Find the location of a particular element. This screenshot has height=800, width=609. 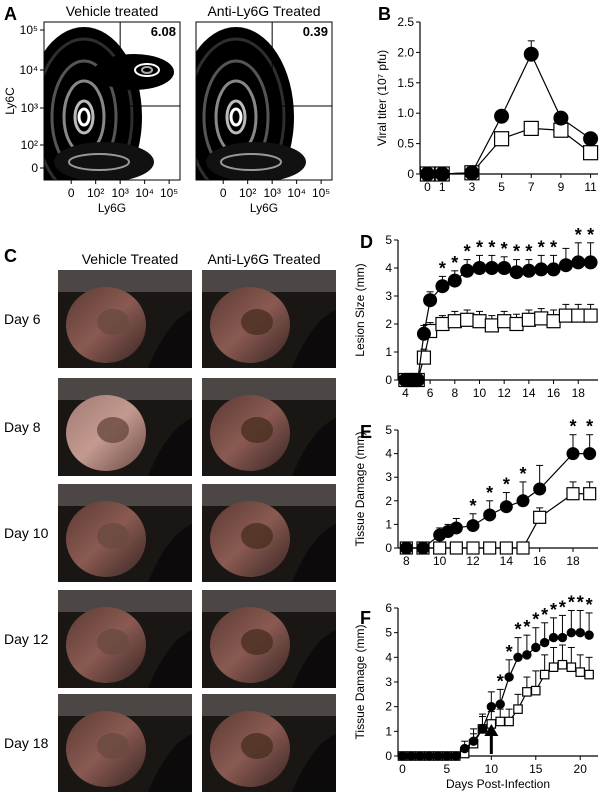

flow-contour-lower-ring is located at coordinates (251, 162).